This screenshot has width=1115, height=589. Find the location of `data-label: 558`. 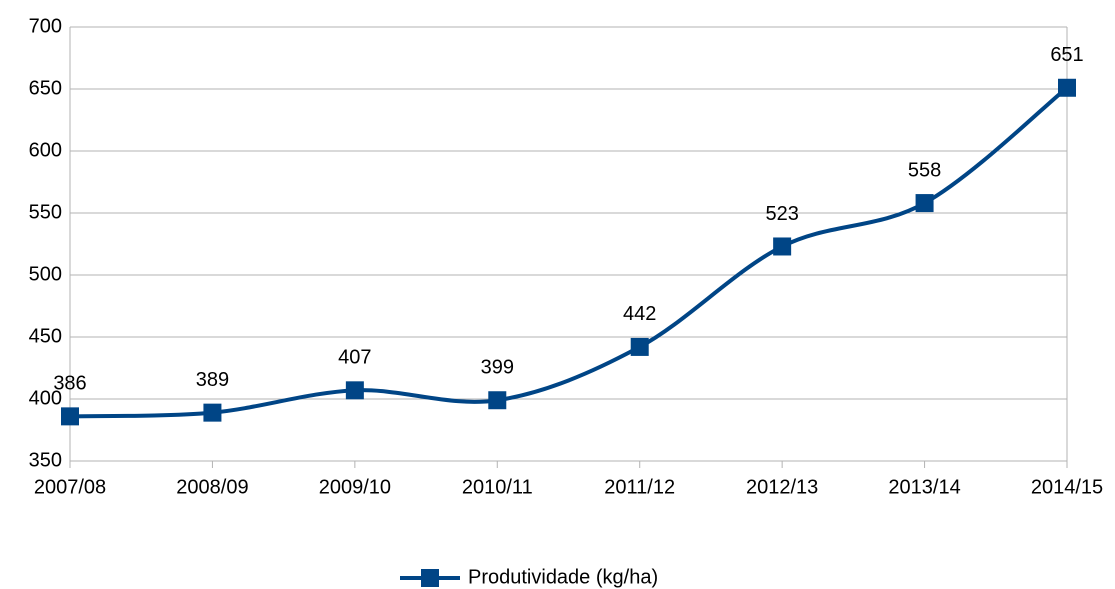

data-label: 558 is located at coordinates (924, 170).